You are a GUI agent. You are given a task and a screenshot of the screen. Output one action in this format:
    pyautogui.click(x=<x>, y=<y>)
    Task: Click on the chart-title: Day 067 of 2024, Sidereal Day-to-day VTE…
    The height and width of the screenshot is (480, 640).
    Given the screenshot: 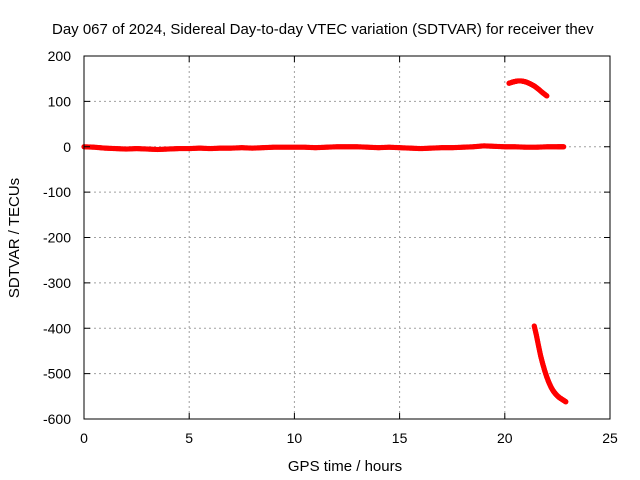 What is the action you would take?
    pyautogui.click(x=323, y=29)
    